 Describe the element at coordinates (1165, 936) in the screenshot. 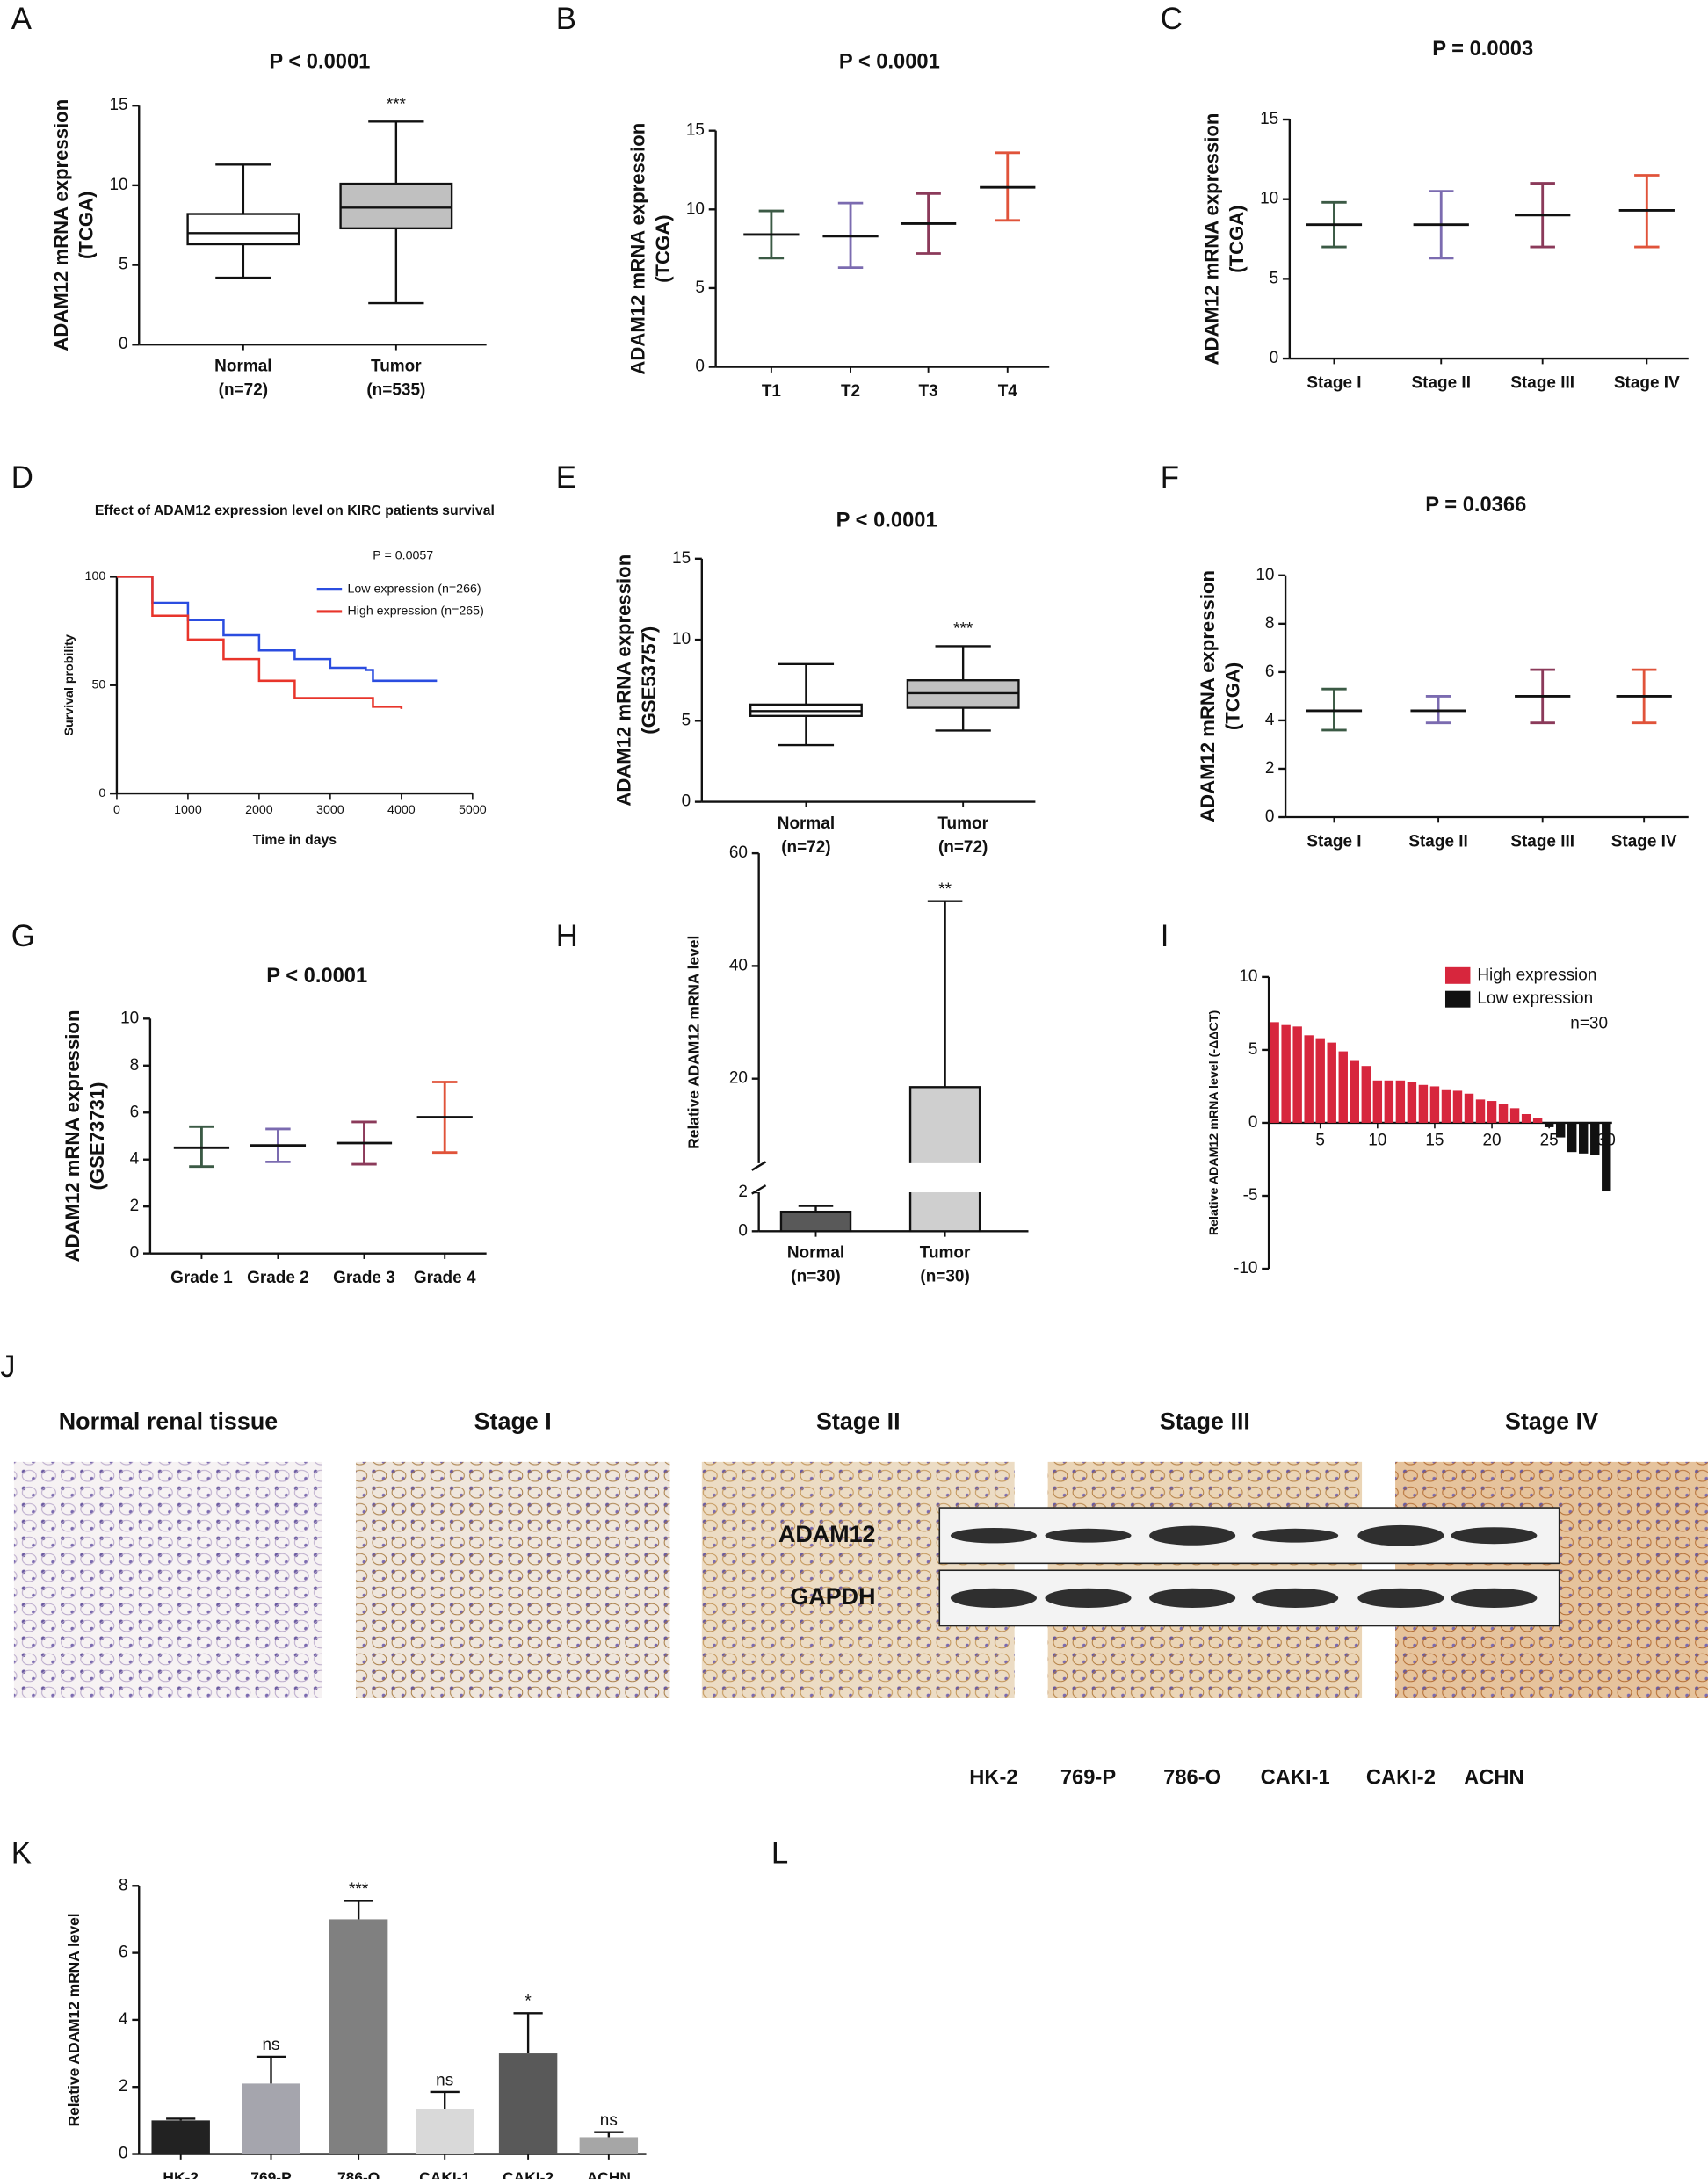

I see `panel-letter: I` at that location.